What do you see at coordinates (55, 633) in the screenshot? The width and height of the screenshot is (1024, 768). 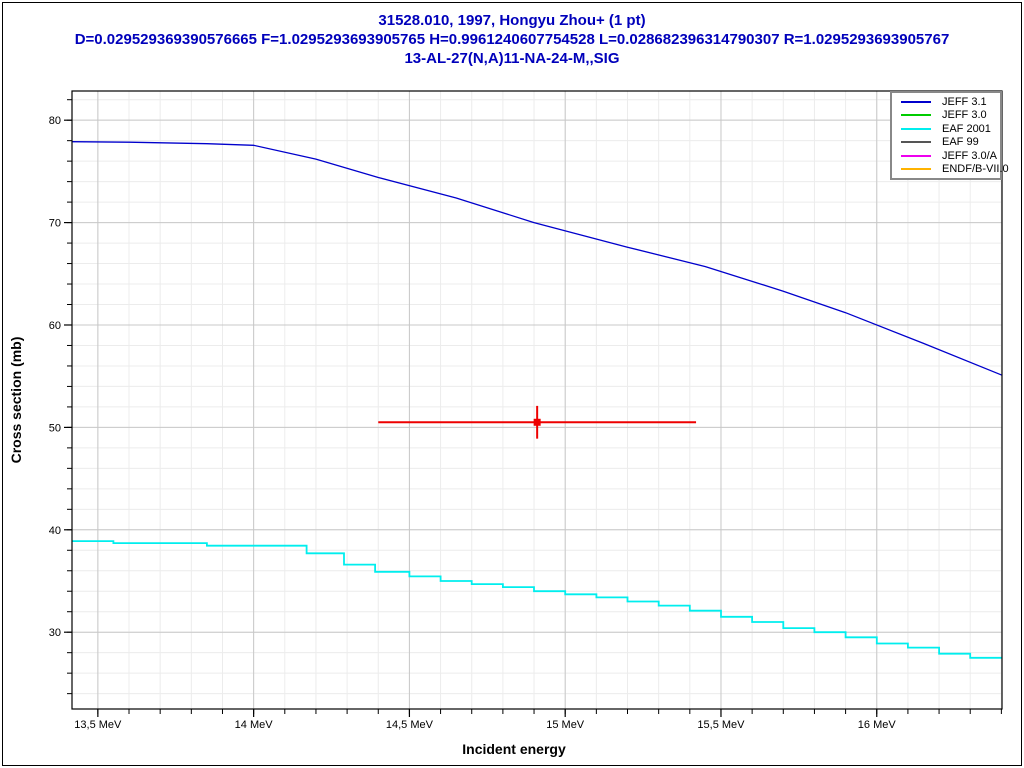 I see `y-tick-label: 30` at bounding box center [55, 633].